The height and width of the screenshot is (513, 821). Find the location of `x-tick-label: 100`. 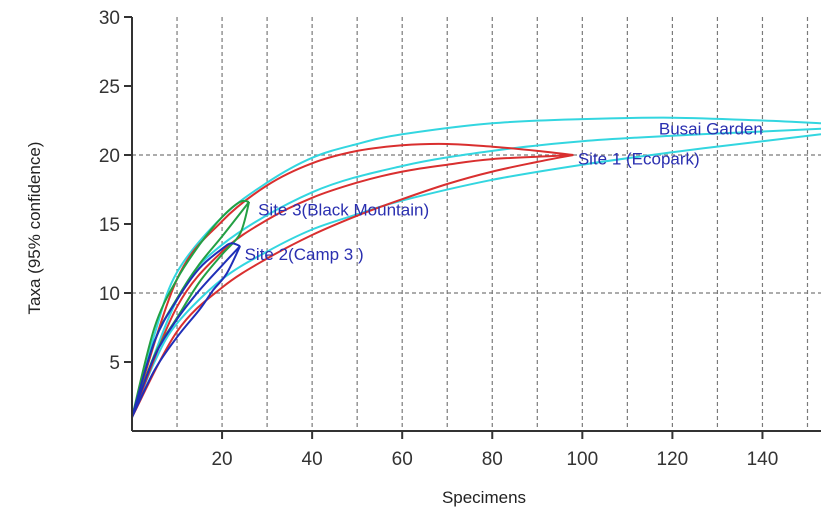

x-tick-label: 100 is located at coordinates (582, 459).